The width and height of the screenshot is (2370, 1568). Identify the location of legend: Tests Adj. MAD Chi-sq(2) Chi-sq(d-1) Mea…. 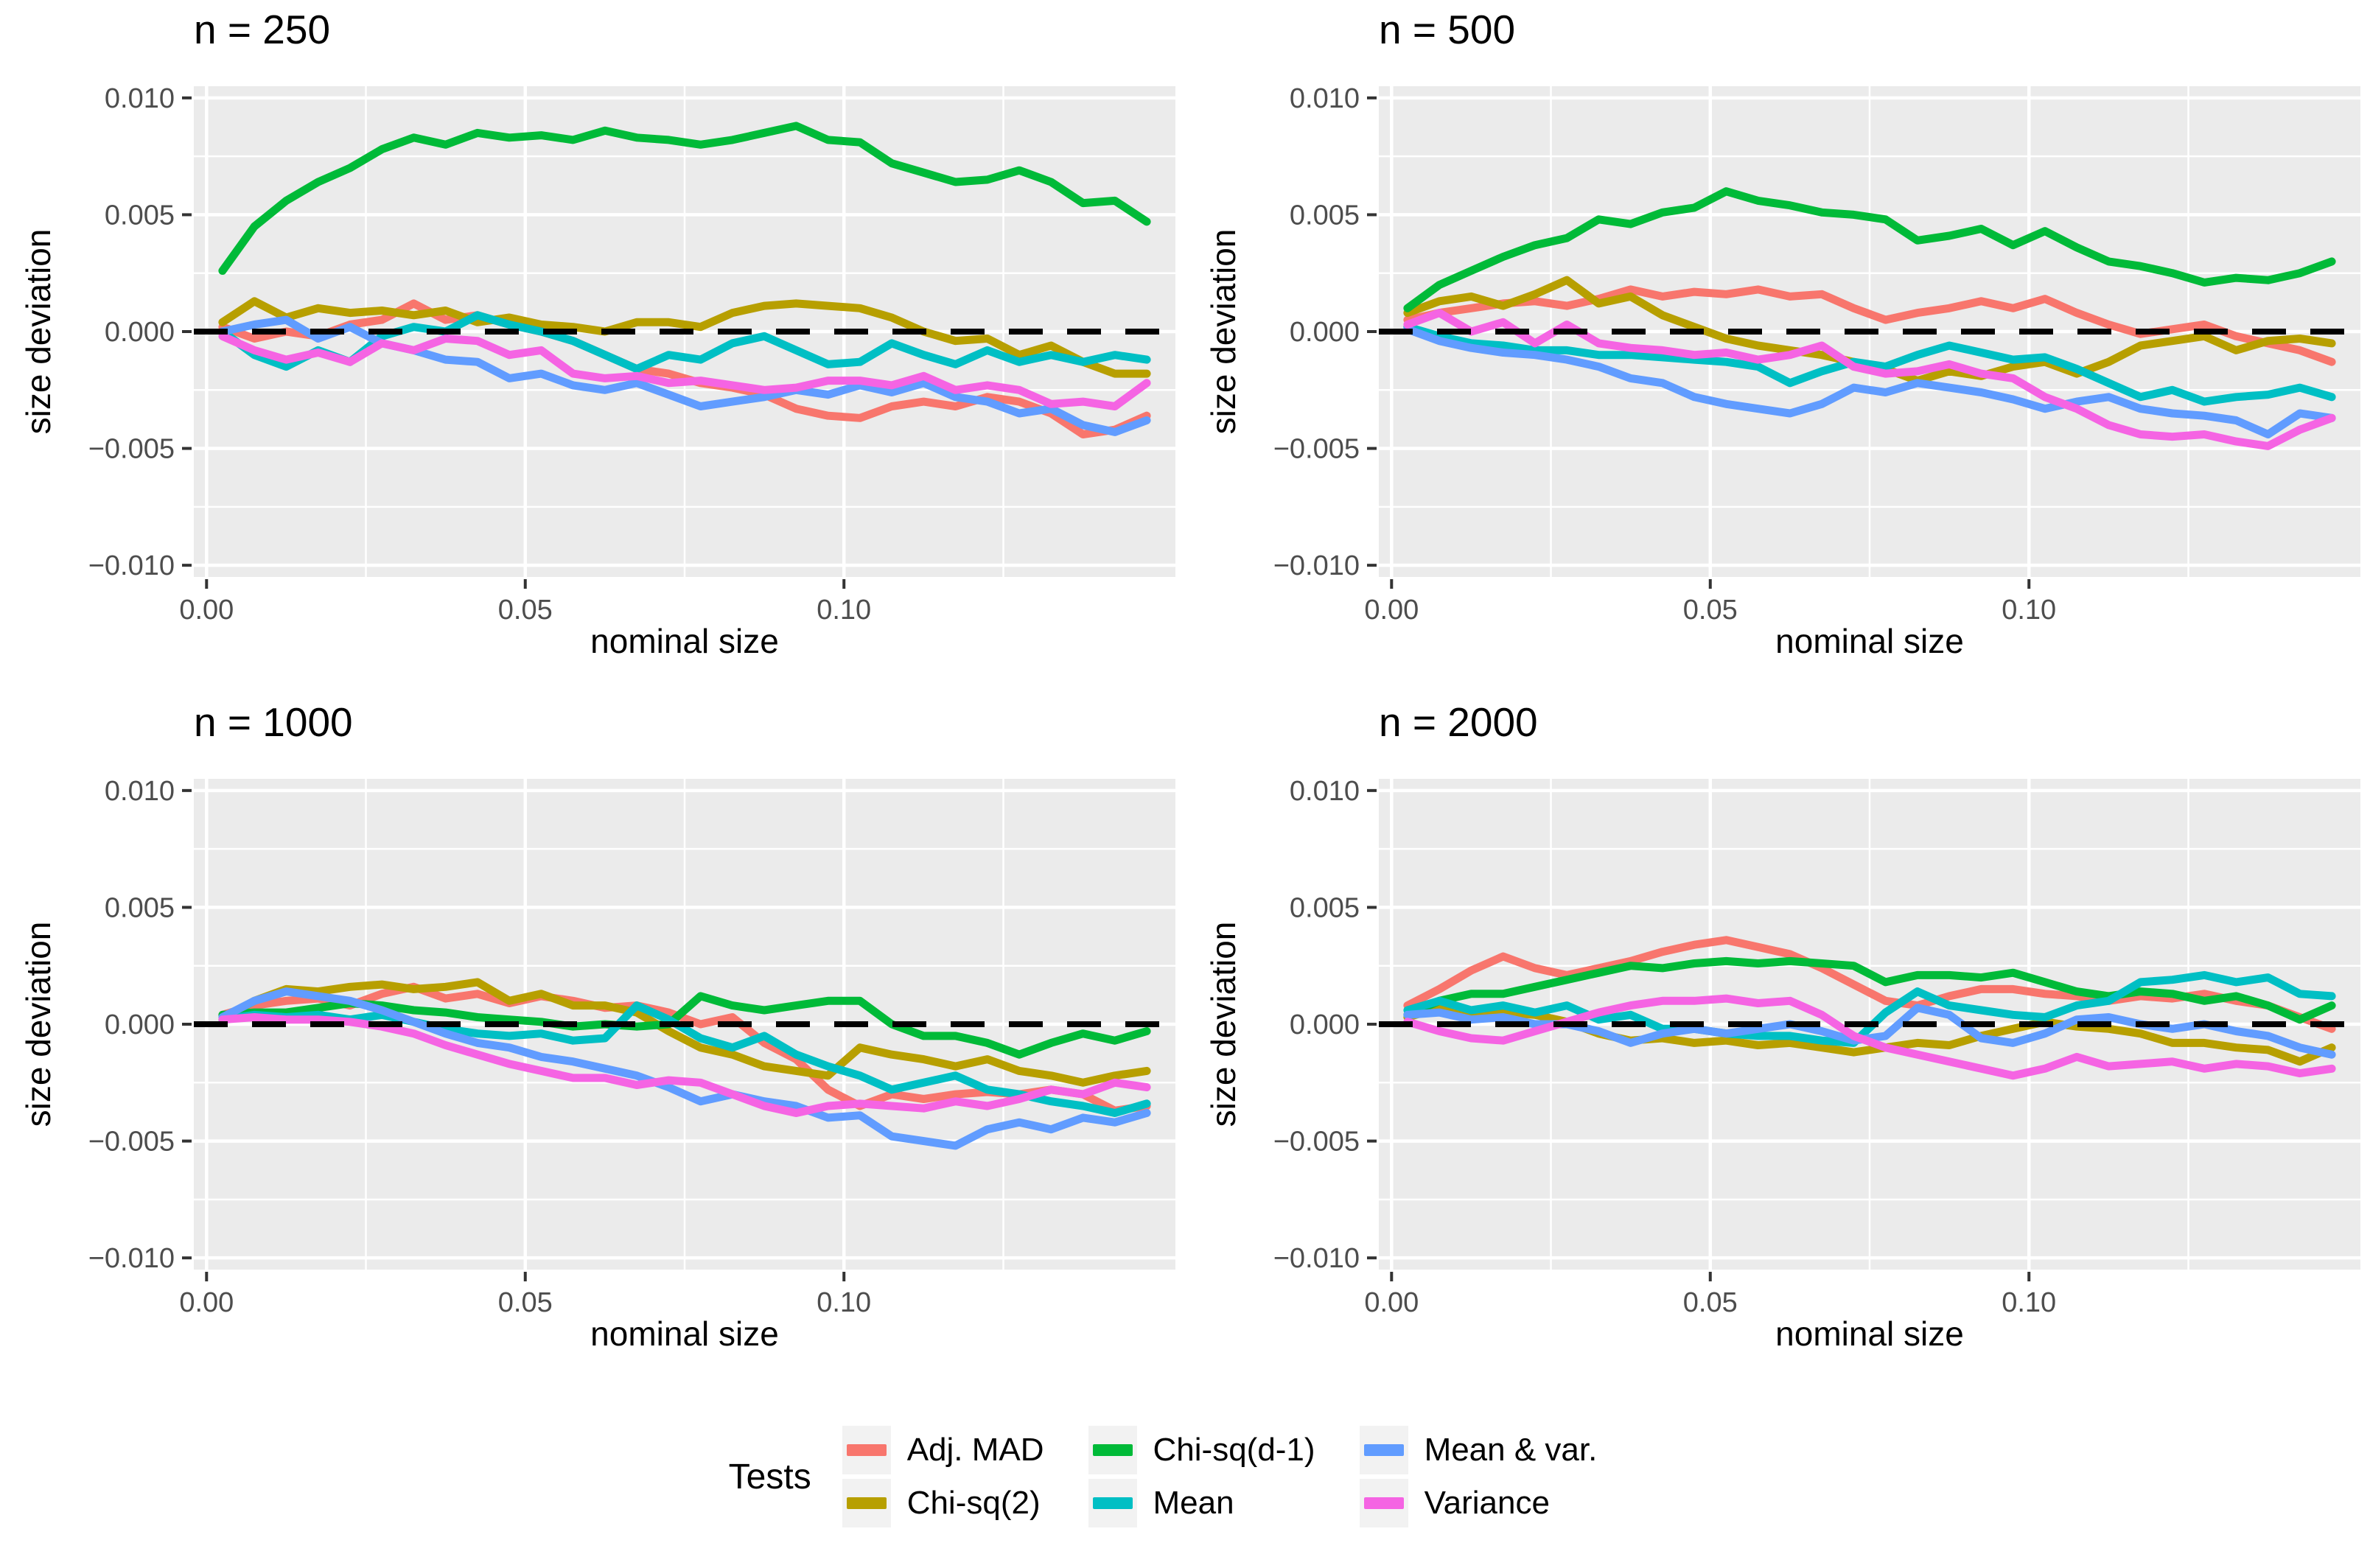
(1185, 1476).